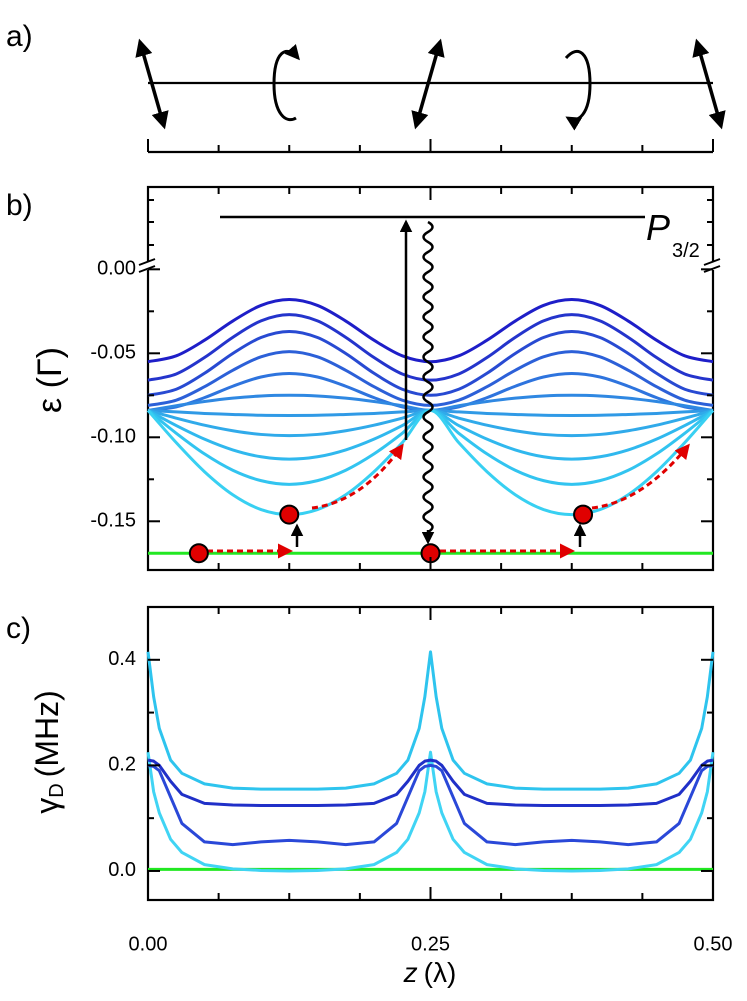  I want to click on y-tick-label: -0.15, so click(113, 521).